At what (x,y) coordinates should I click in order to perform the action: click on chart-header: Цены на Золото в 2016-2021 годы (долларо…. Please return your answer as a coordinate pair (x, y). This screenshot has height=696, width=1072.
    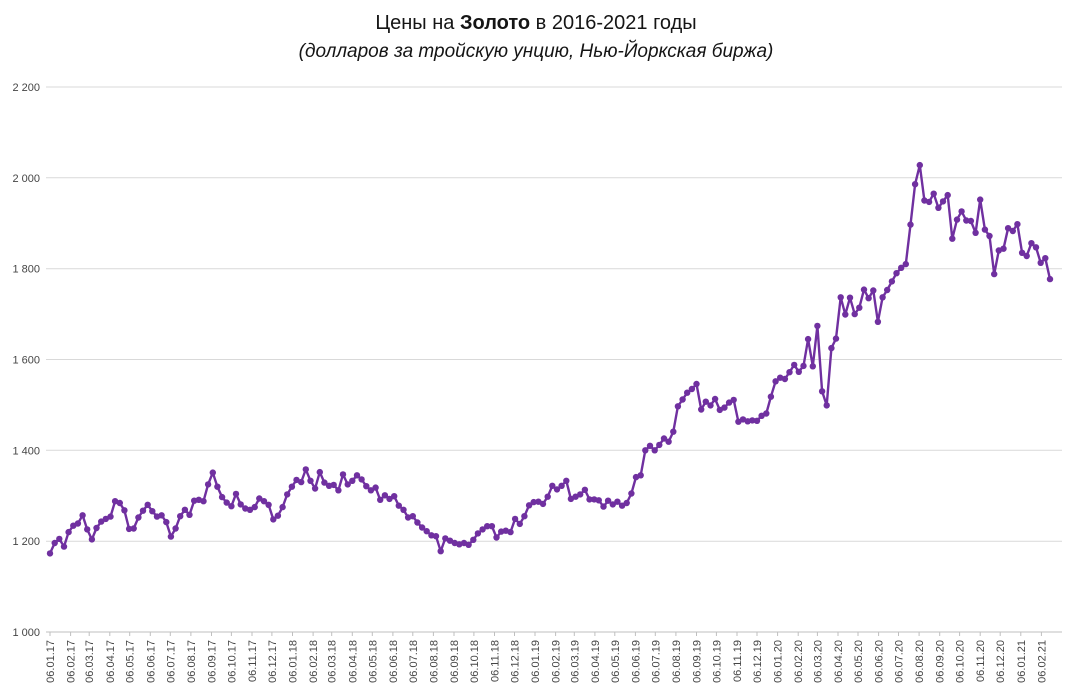
    Looking at the image, I should click on (536, 37).